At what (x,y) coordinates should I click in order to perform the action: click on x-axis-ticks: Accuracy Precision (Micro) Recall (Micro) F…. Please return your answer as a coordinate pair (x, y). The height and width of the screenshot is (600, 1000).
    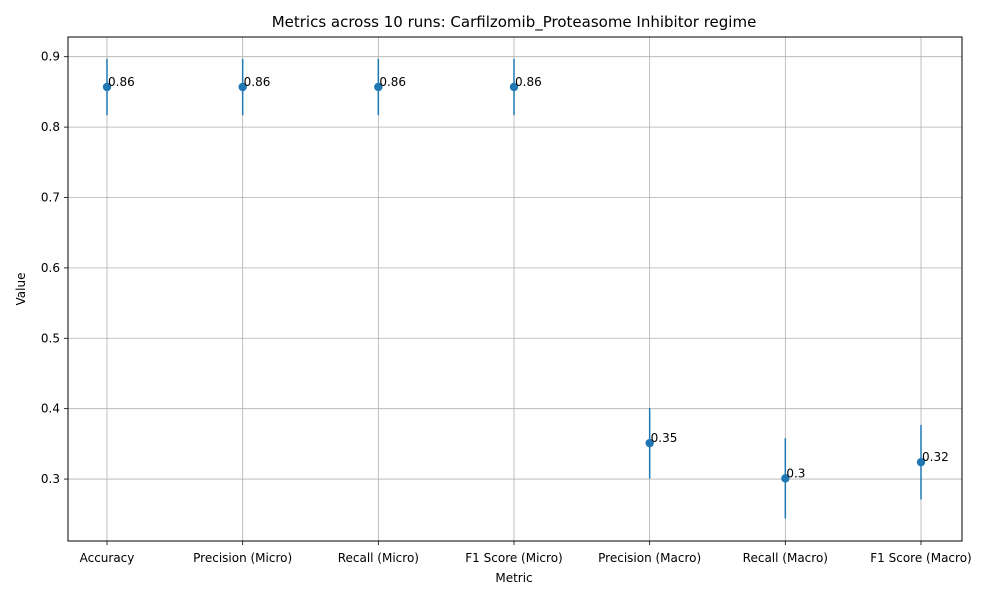
    Looking at the image, I should click on (526, 553).